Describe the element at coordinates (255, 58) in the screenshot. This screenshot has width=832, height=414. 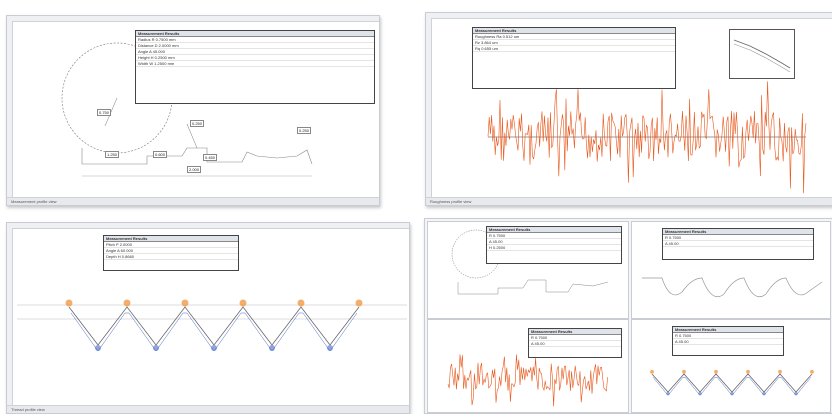
I see `table-row: Height H 0.2500 mm` at that location.